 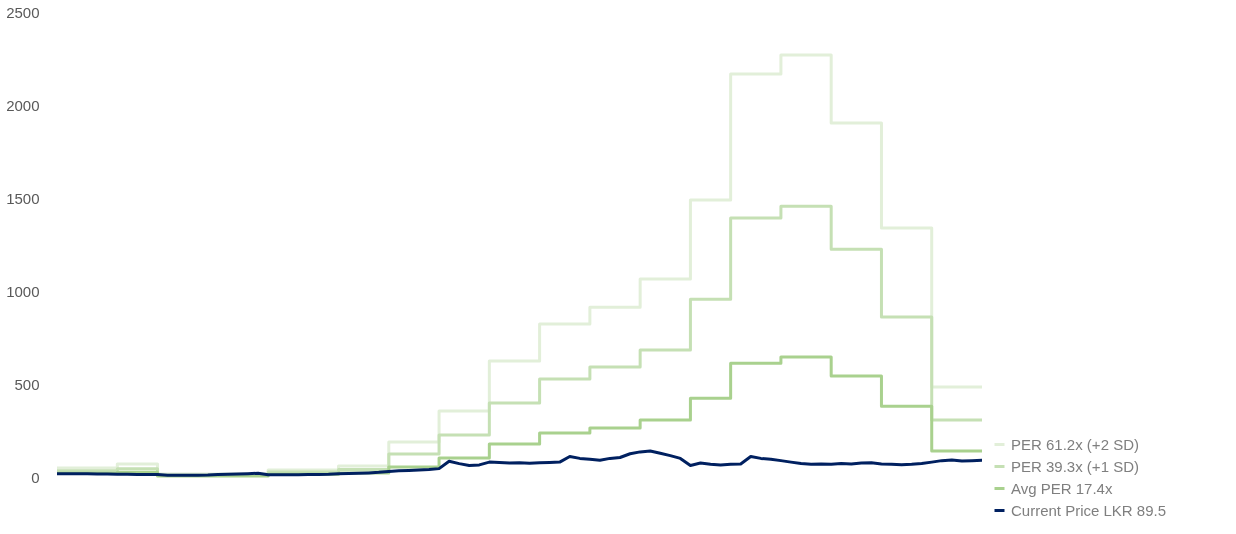 I want to click on legend-label: Avg PER 17.4x, so click(x=1062, y=488).